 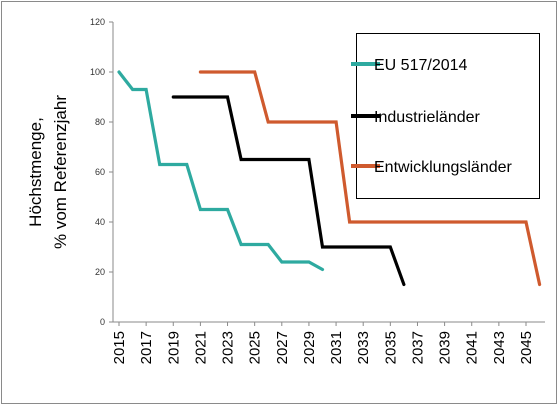 I want to click on x-tick-label: 2043, so click(x=499, y=347).